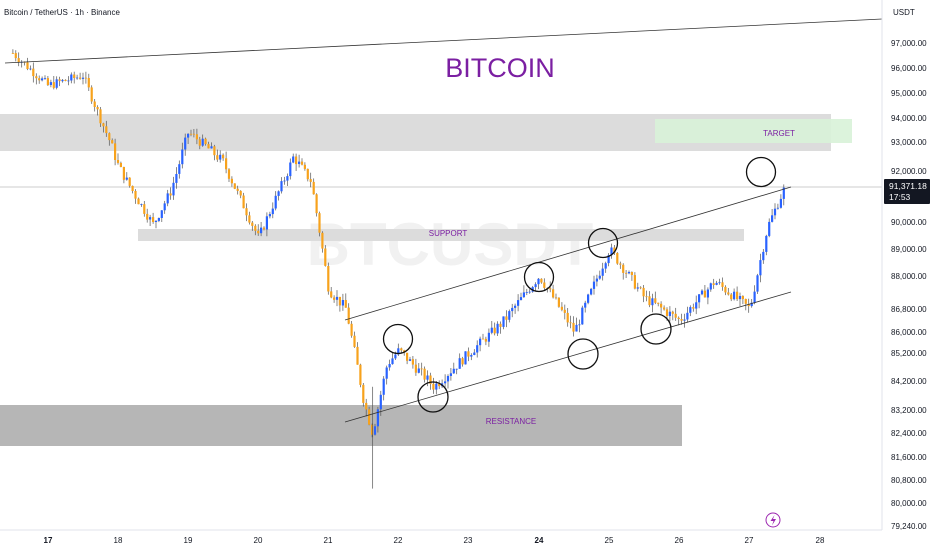  Describe the element at coordinates (679, 540) in the screenshot. I see `time-tick-label: 26` at that location.